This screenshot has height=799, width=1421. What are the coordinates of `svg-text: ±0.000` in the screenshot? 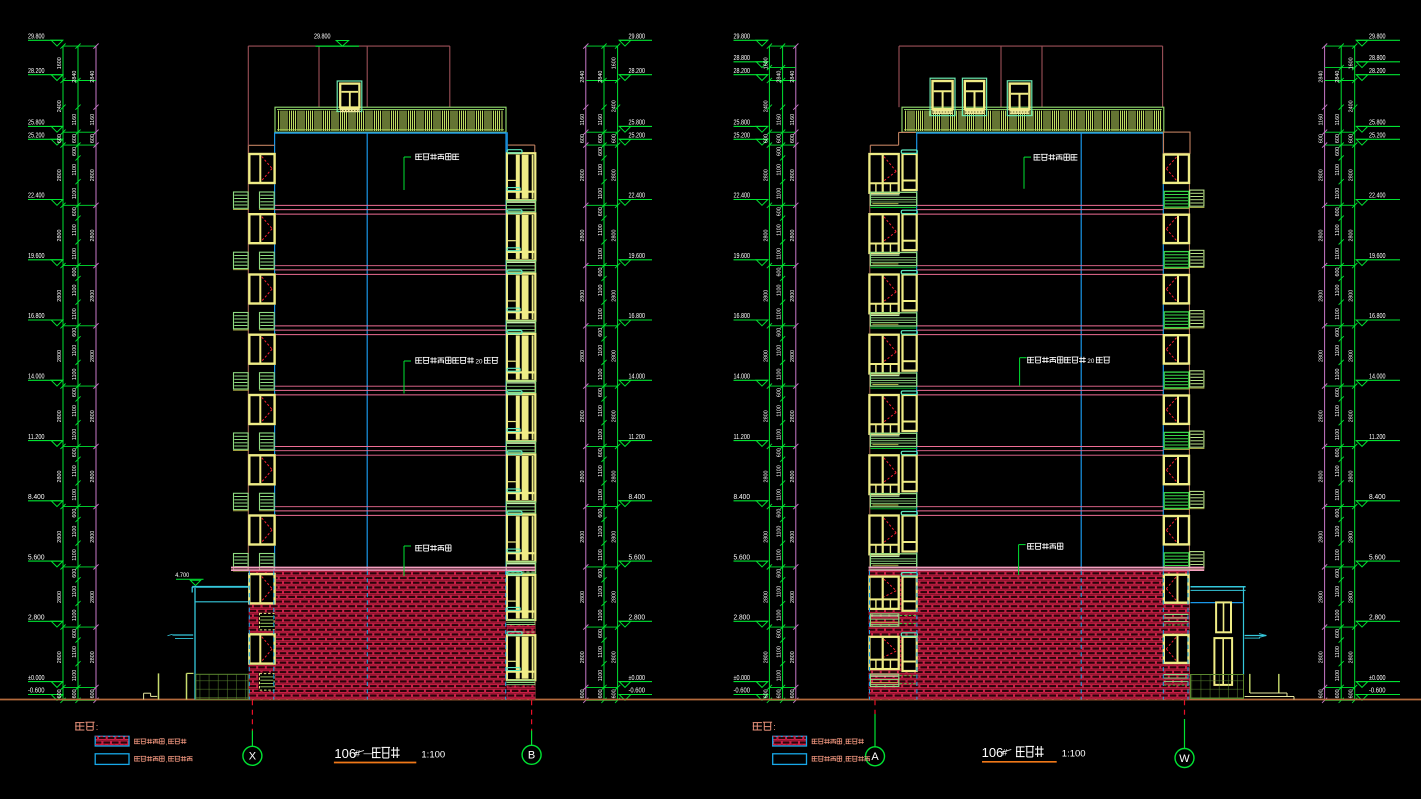 It's located at (742, 677).